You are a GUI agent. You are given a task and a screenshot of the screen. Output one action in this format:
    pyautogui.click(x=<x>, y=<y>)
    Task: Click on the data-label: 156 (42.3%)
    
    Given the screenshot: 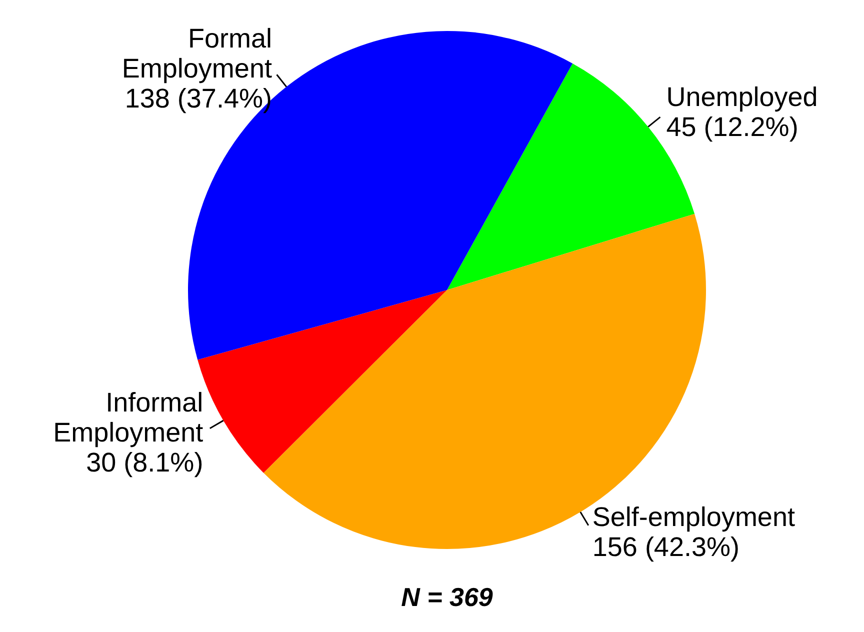 What is the action you would take?
    pyautogui.click(x=666, y=547)
    